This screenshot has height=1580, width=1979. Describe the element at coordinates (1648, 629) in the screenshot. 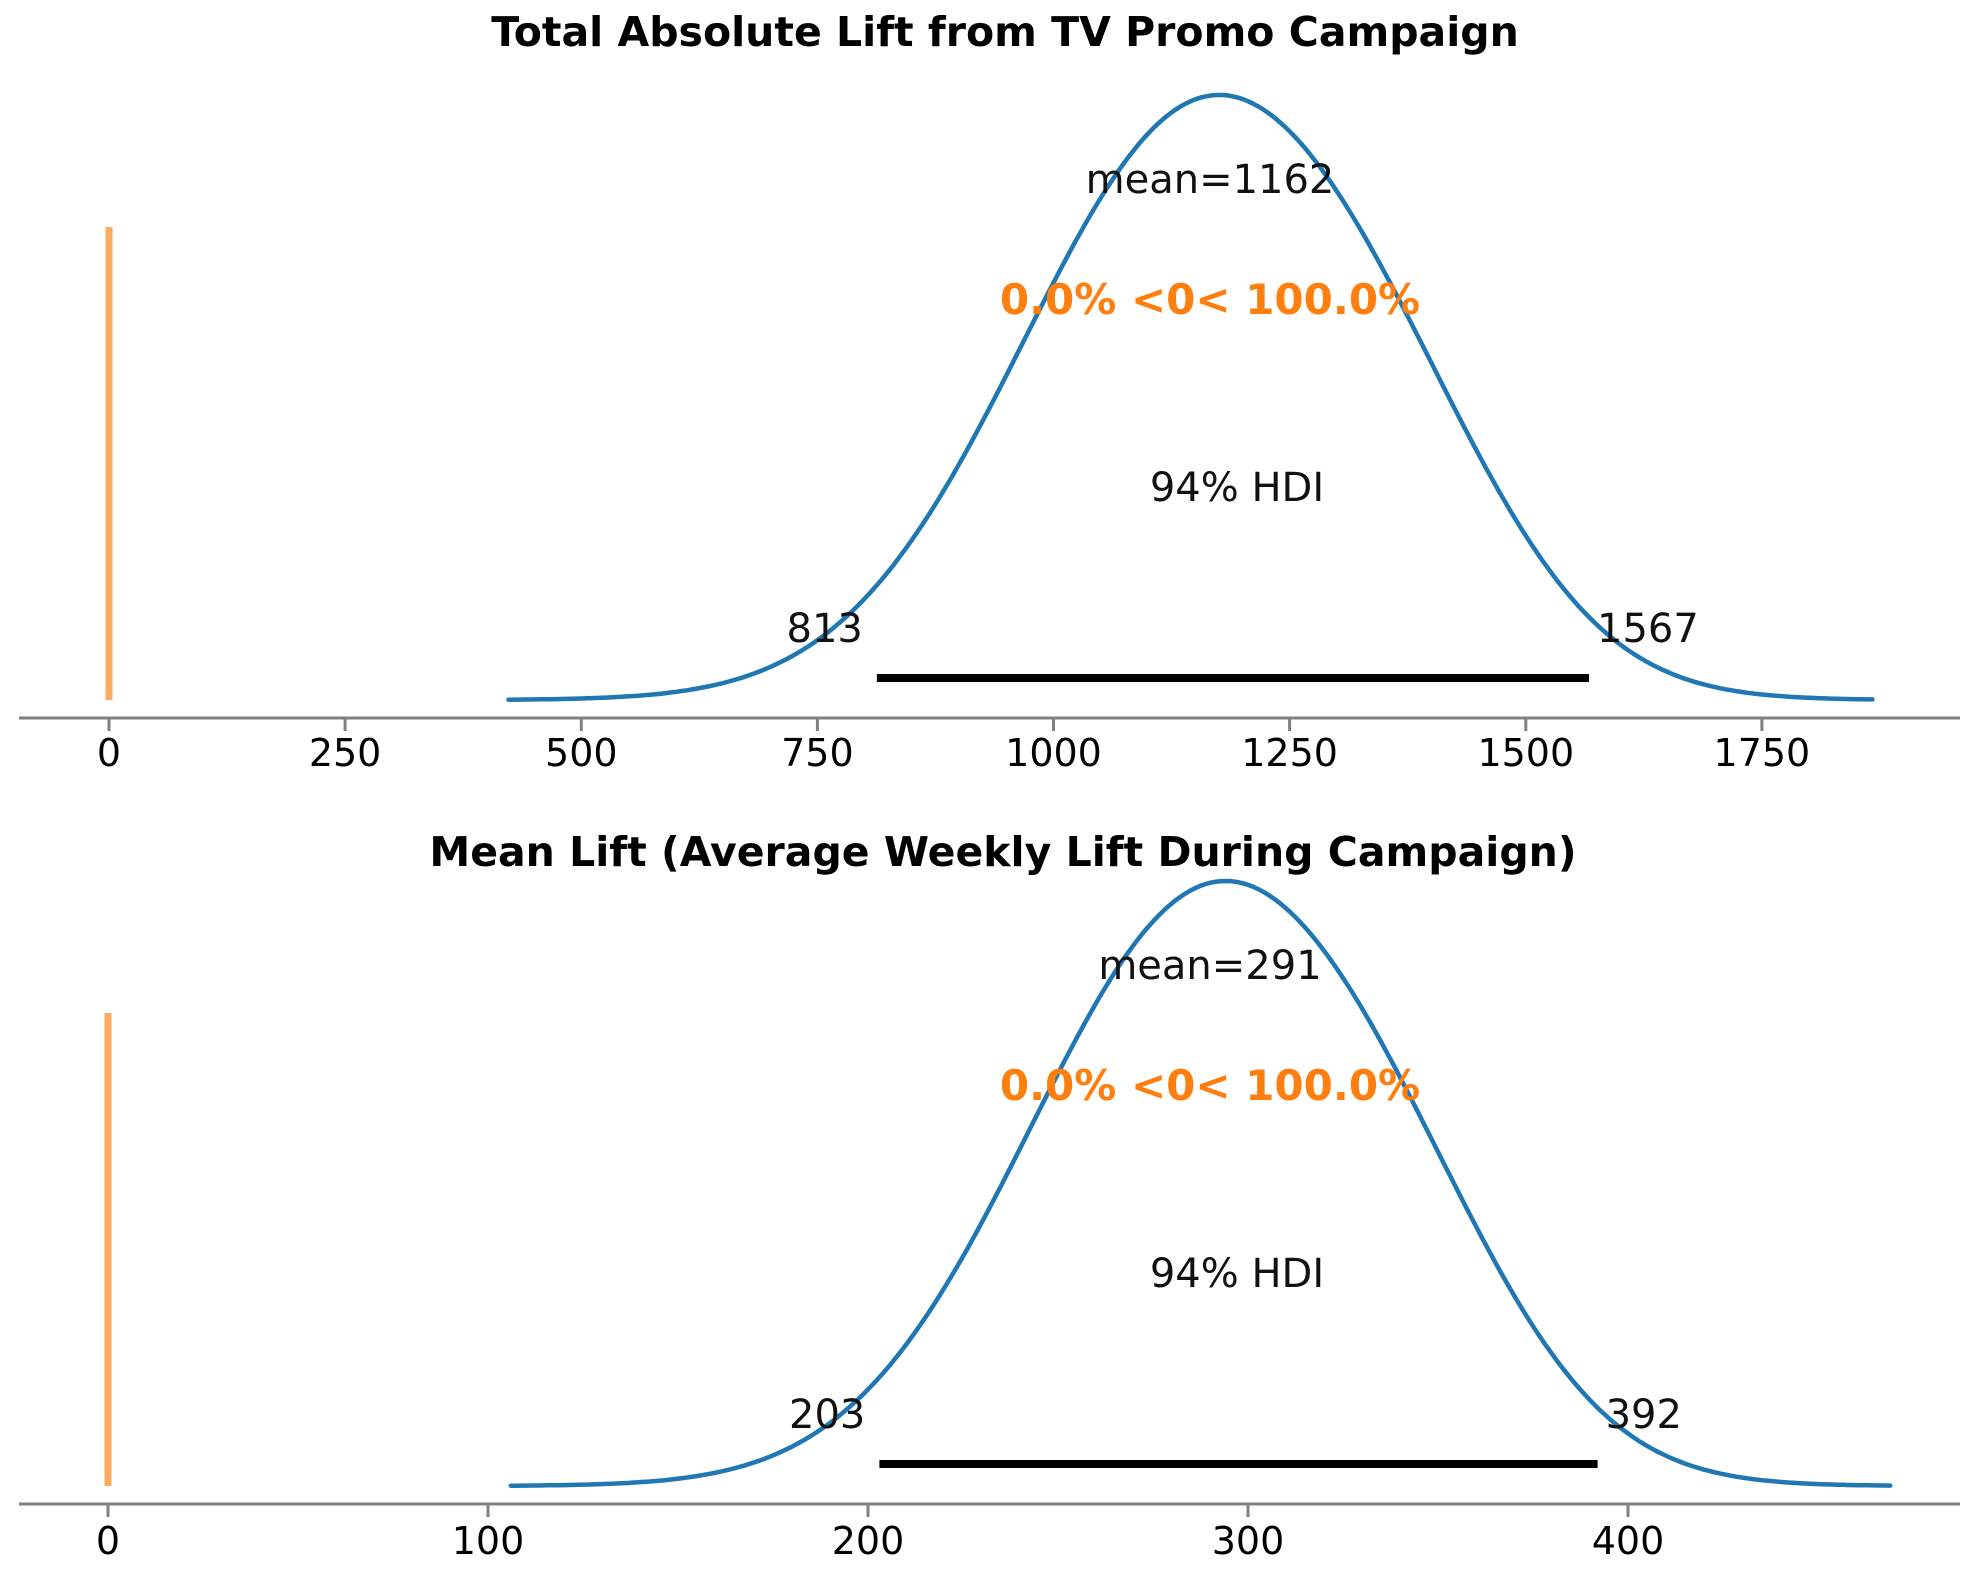

I see `hdi-upper-label: 1567` at that location.